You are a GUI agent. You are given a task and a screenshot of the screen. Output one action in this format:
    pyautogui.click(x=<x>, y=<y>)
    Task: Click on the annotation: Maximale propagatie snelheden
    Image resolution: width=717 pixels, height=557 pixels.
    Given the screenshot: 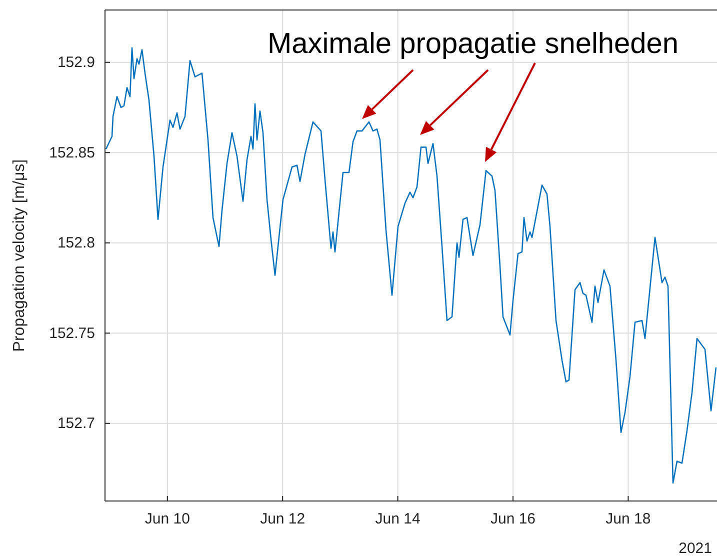 What is the action you would take?
    pyautogui.click(x=473, y=44)
    